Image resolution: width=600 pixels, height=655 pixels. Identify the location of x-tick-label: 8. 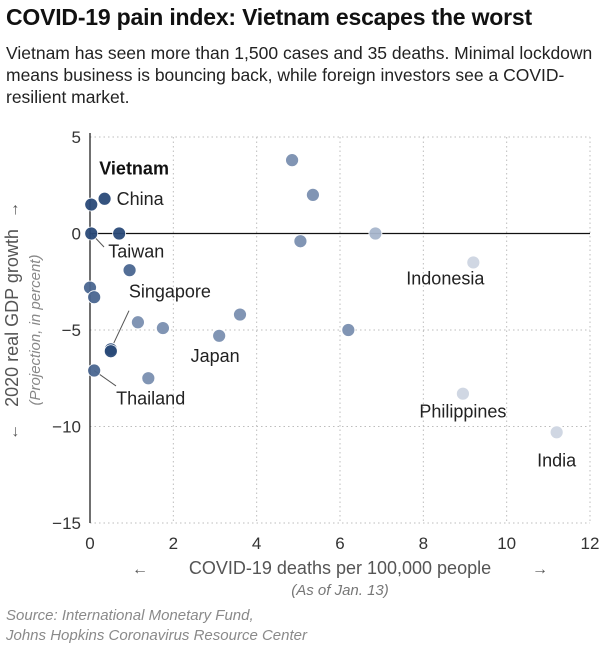
(423, 543).